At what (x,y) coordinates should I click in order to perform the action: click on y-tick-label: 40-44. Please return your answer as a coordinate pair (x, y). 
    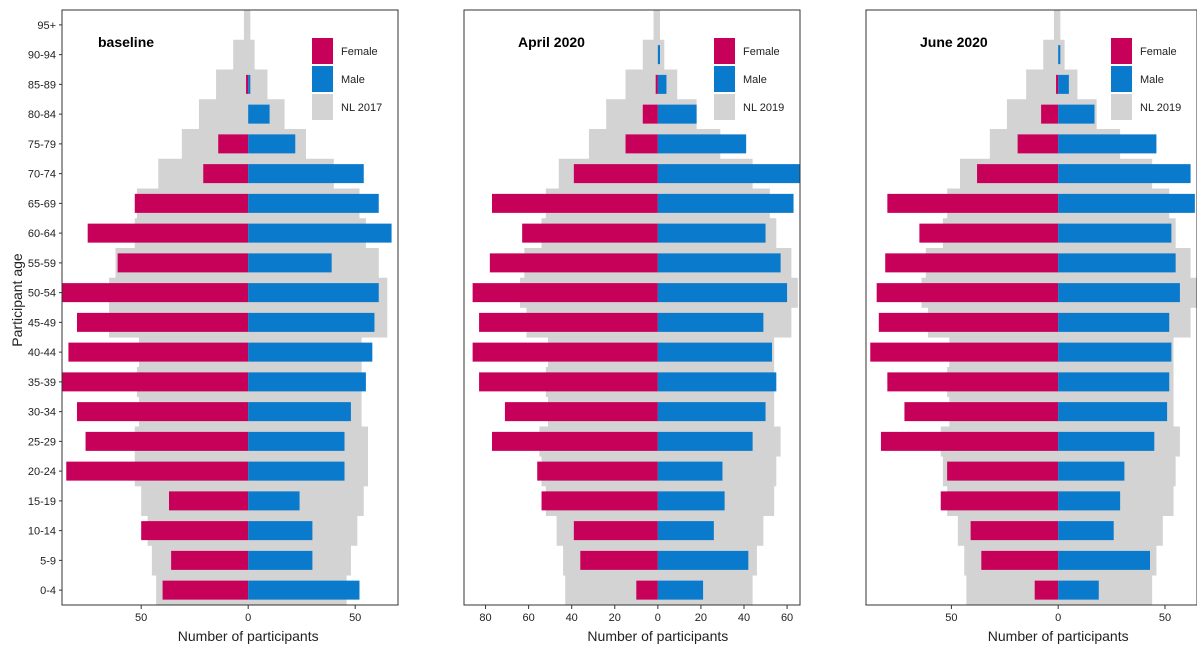
    Looking at the image, I should click on (42, 353).